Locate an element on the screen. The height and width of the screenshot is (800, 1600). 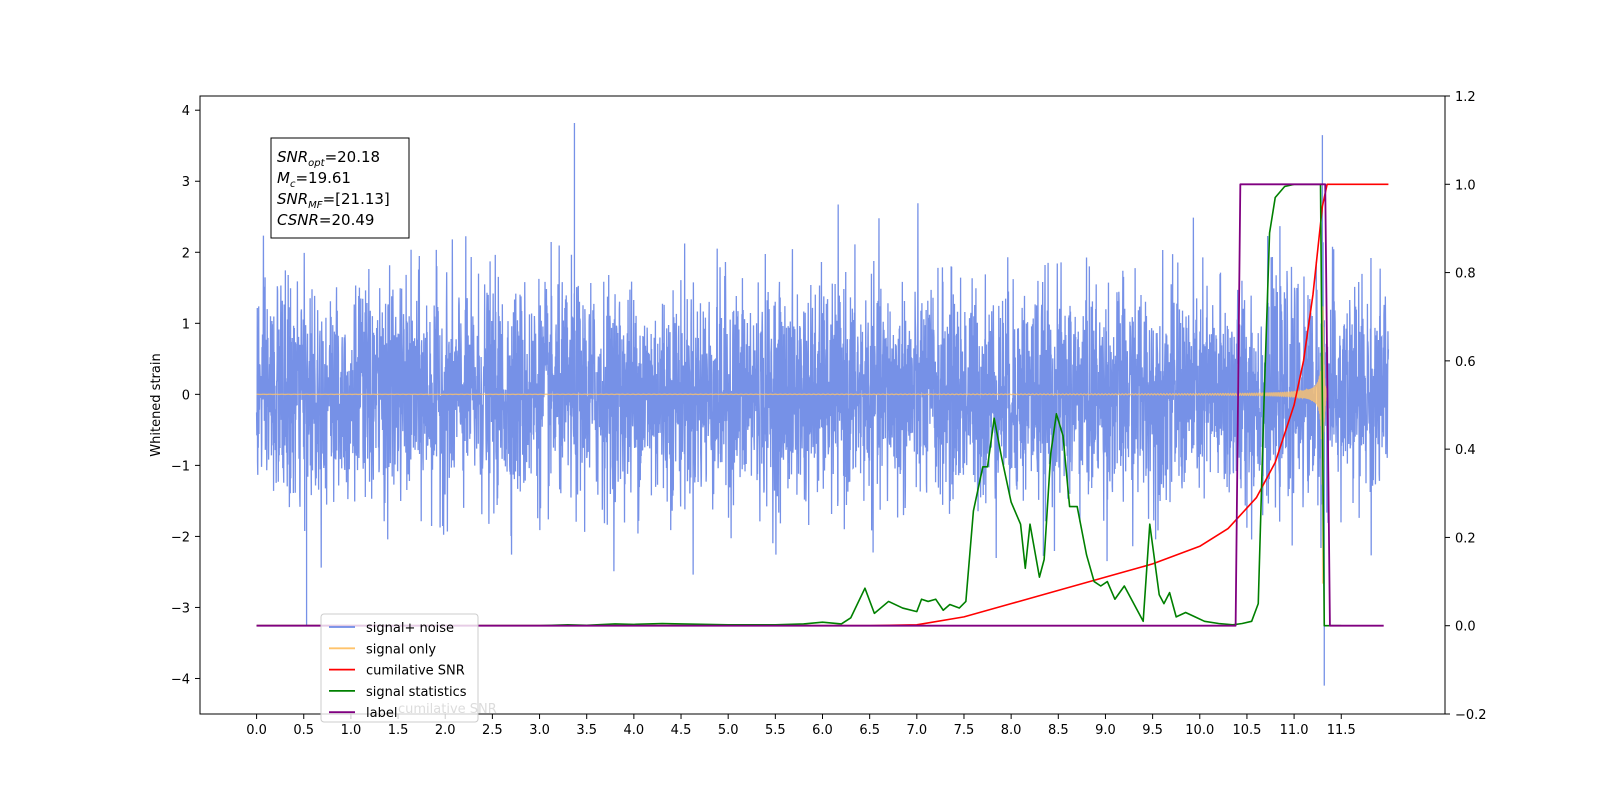
y2-tick-label: −0.2 is located at coordinates (1471, 715).